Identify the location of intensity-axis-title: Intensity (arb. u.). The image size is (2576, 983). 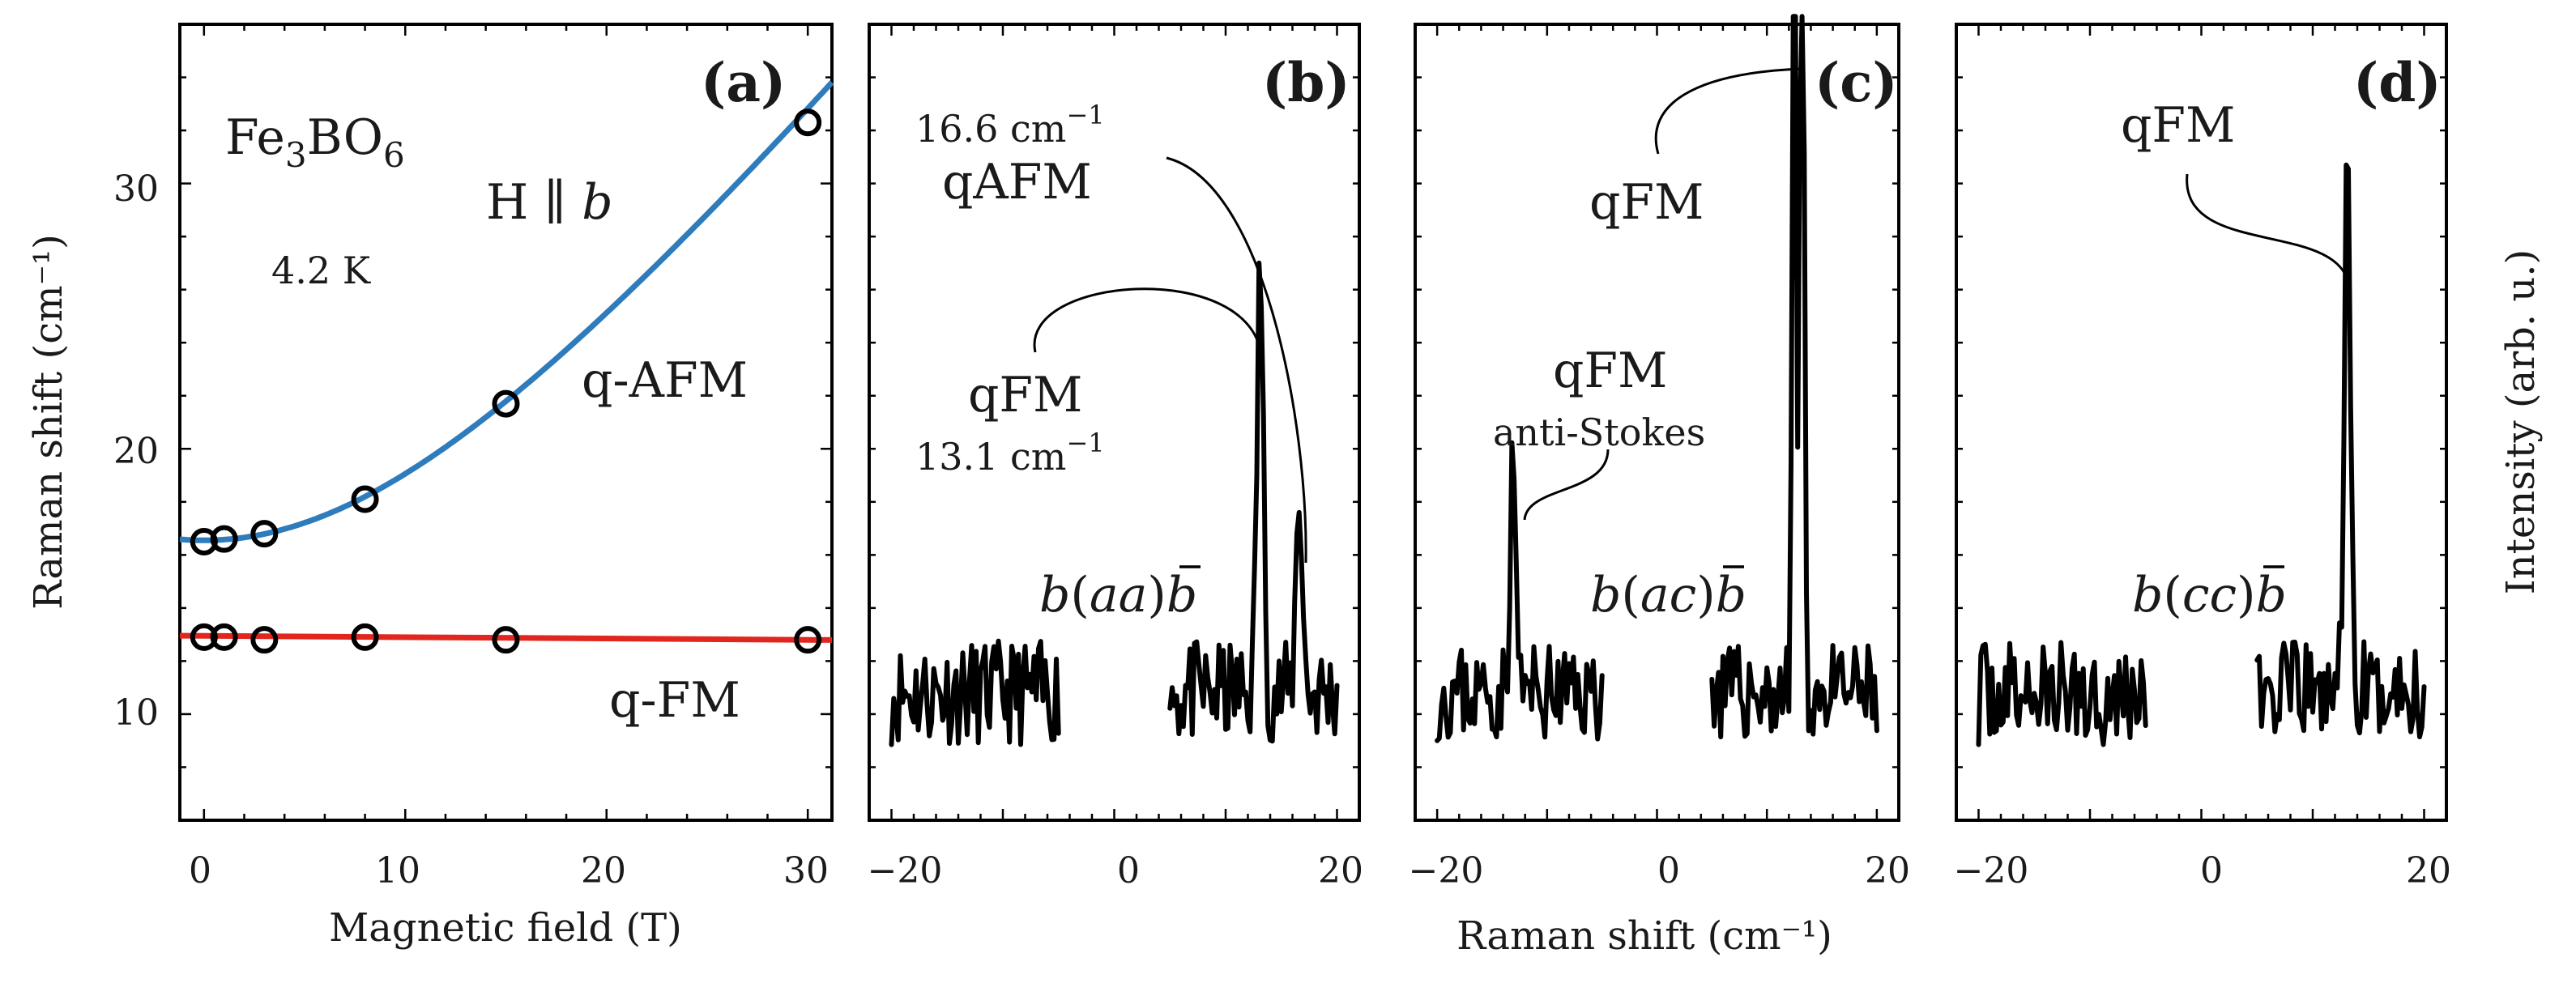
(2521, 422).